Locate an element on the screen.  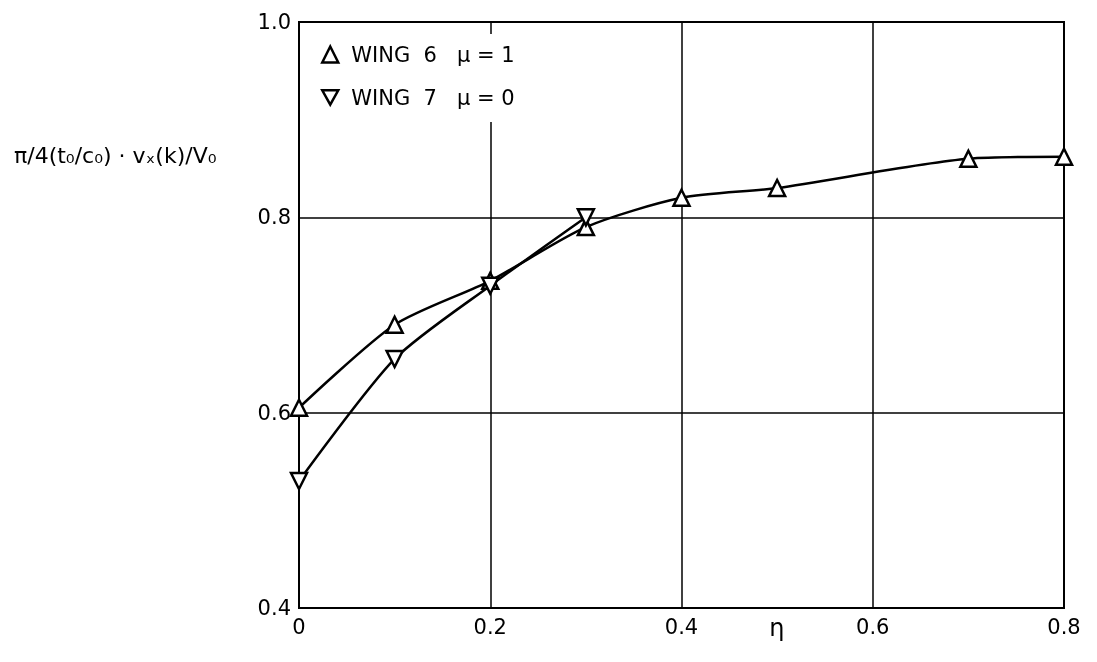
y-axis-title: π/4(t₀/c₀) · vₓ(k)/V₀ is located at coordinates (115, 156).